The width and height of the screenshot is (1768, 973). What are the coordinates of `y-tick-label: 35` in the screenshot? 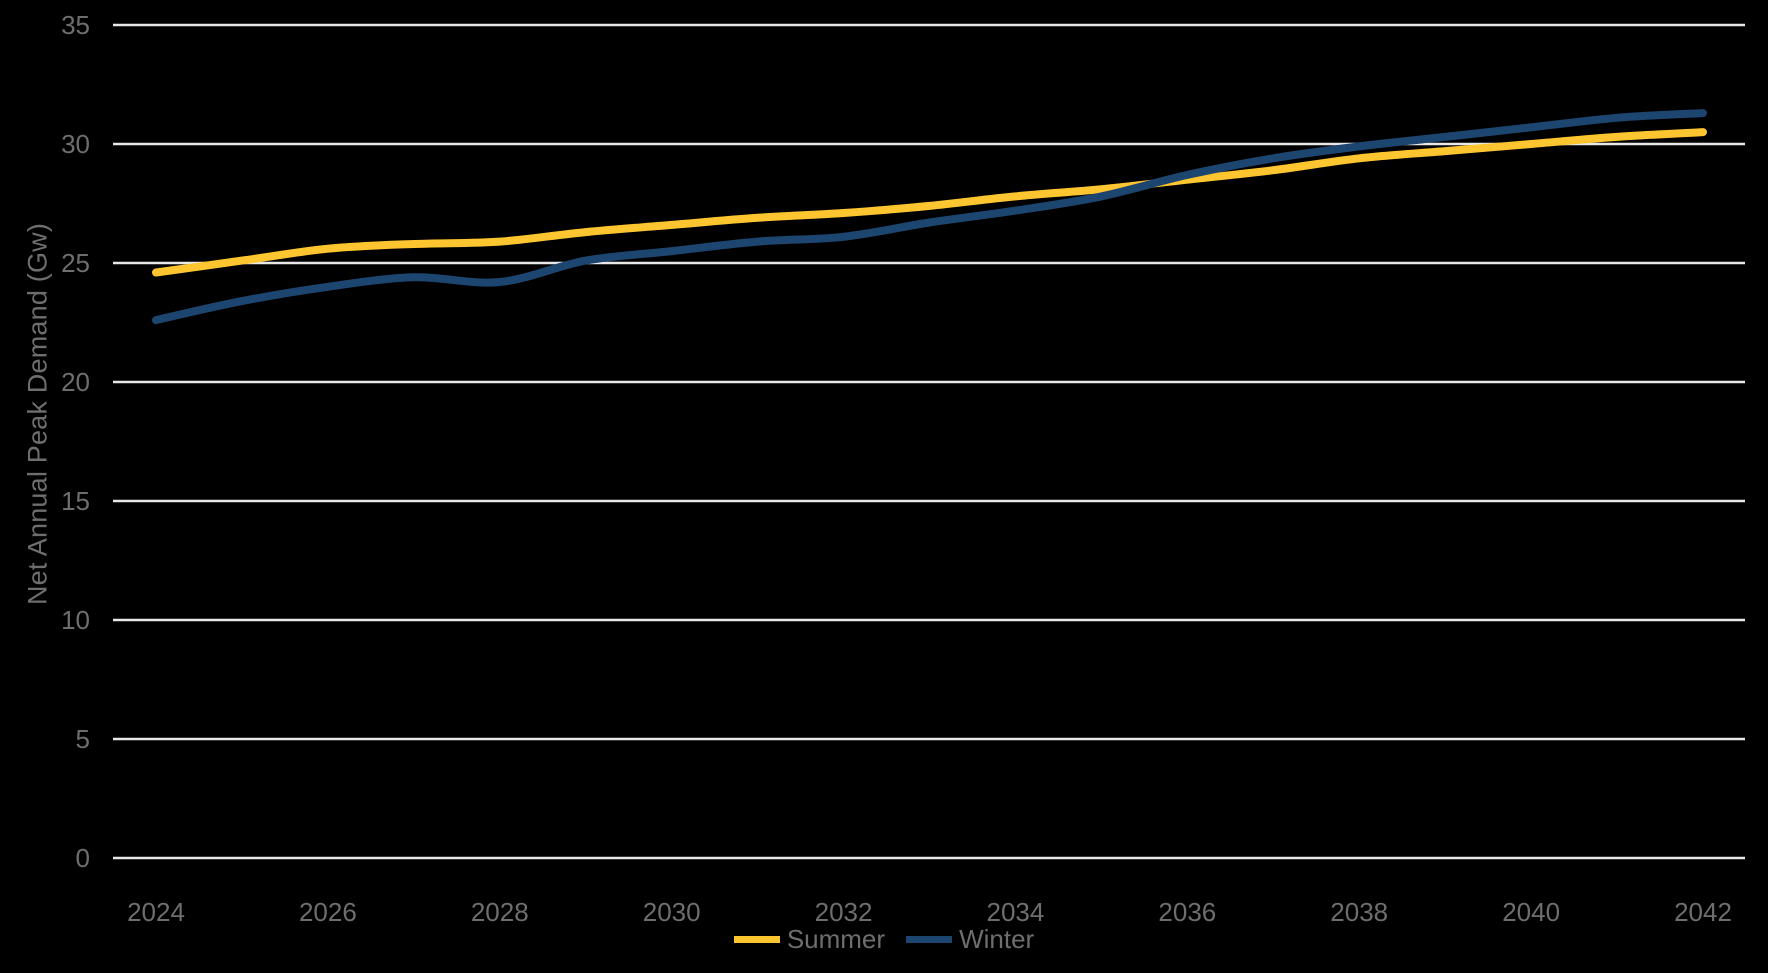 It's located at (75, 25).